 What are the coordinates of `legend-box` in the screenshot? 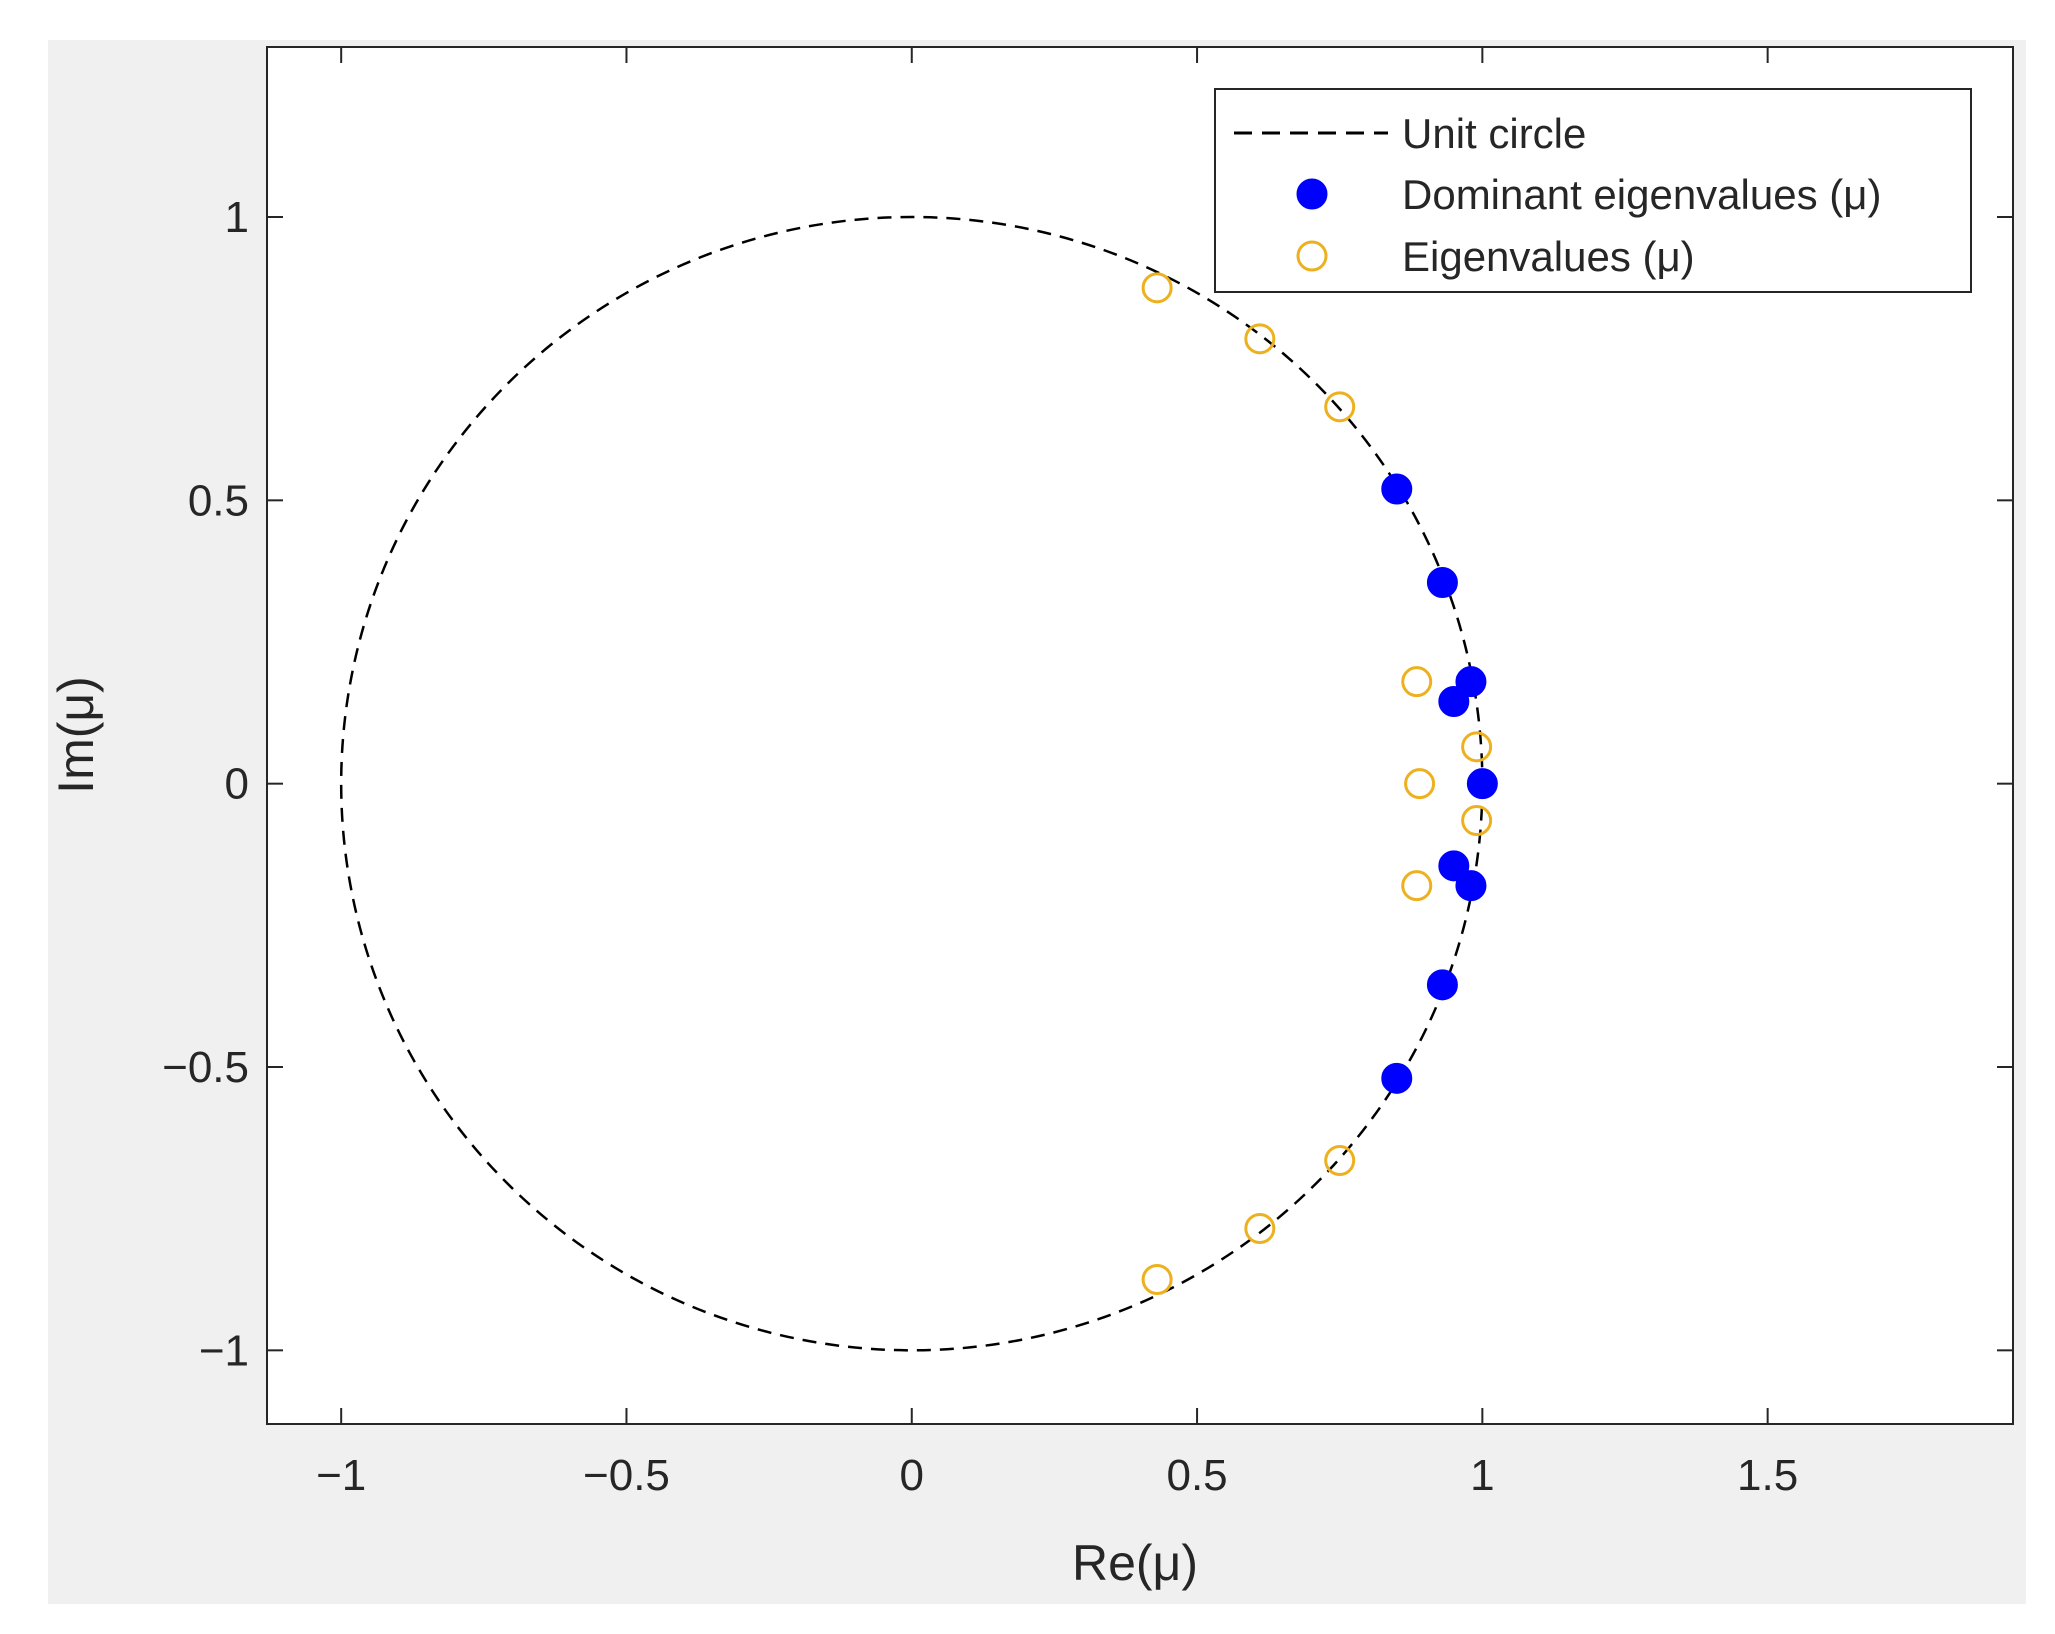 It's located at (1593, 190).